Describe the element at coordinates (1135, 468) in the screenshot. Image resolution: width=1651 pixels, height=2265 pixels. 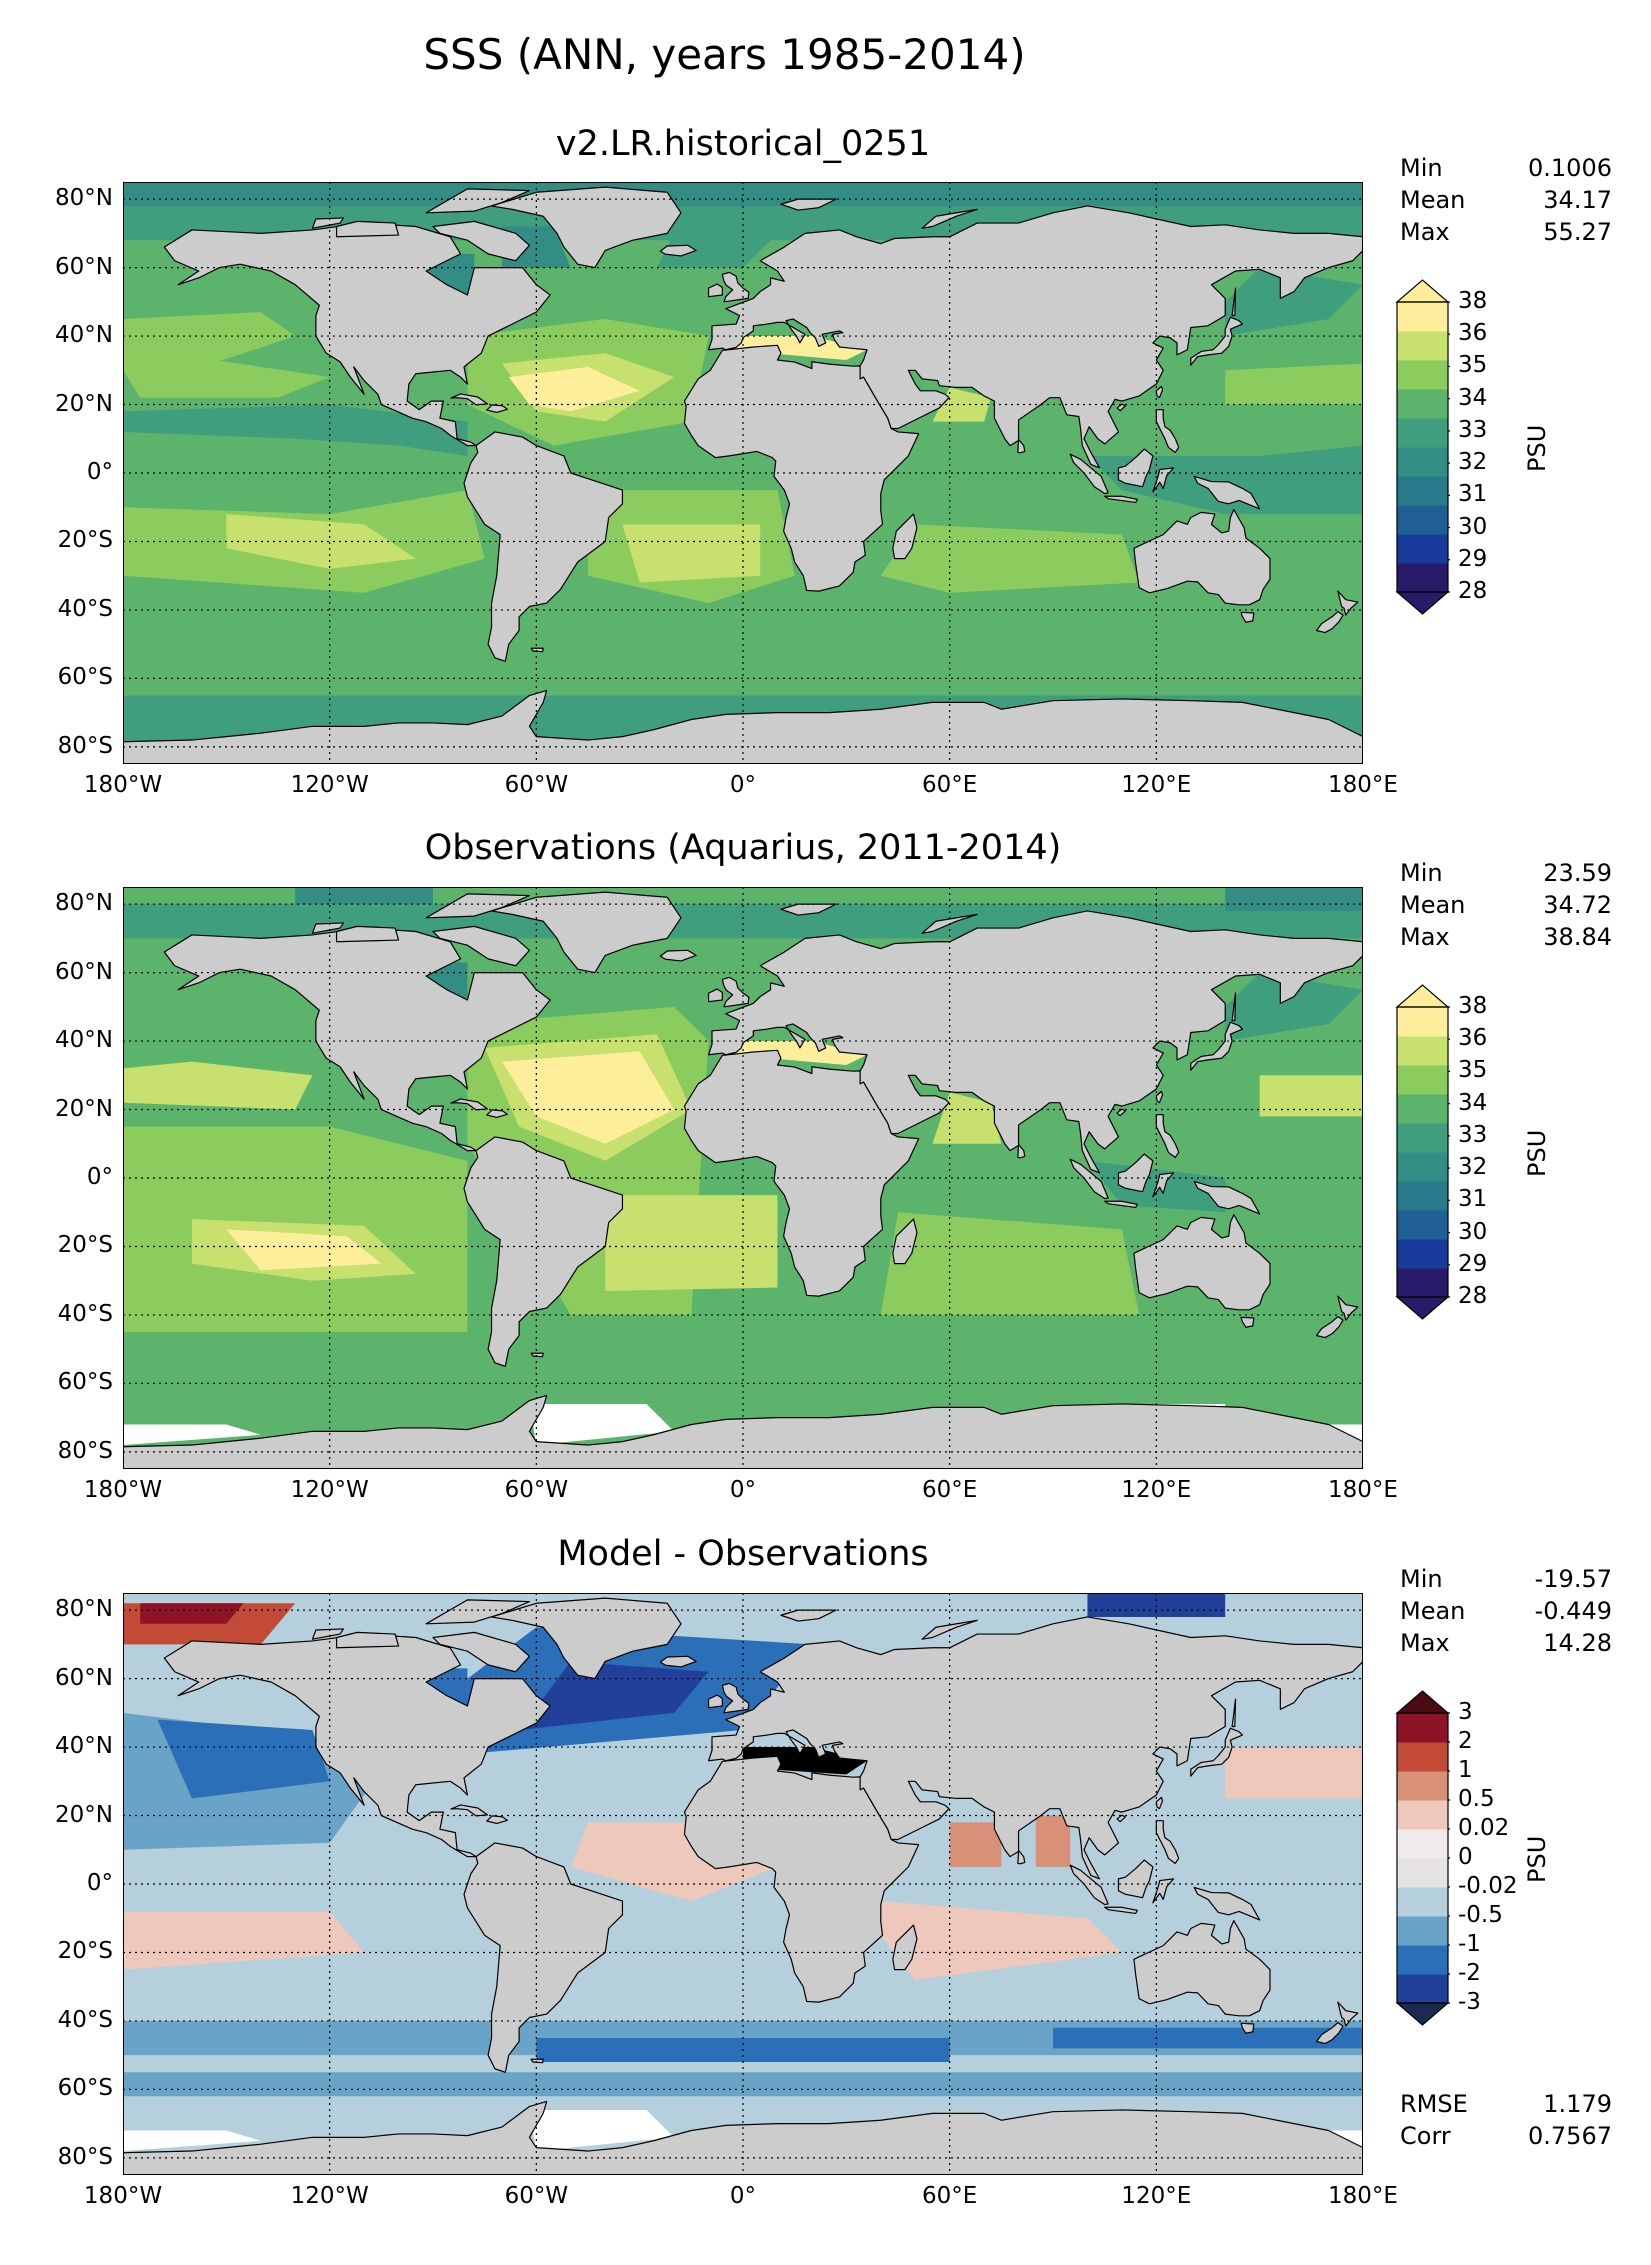
I see `land-borneo` at that location.